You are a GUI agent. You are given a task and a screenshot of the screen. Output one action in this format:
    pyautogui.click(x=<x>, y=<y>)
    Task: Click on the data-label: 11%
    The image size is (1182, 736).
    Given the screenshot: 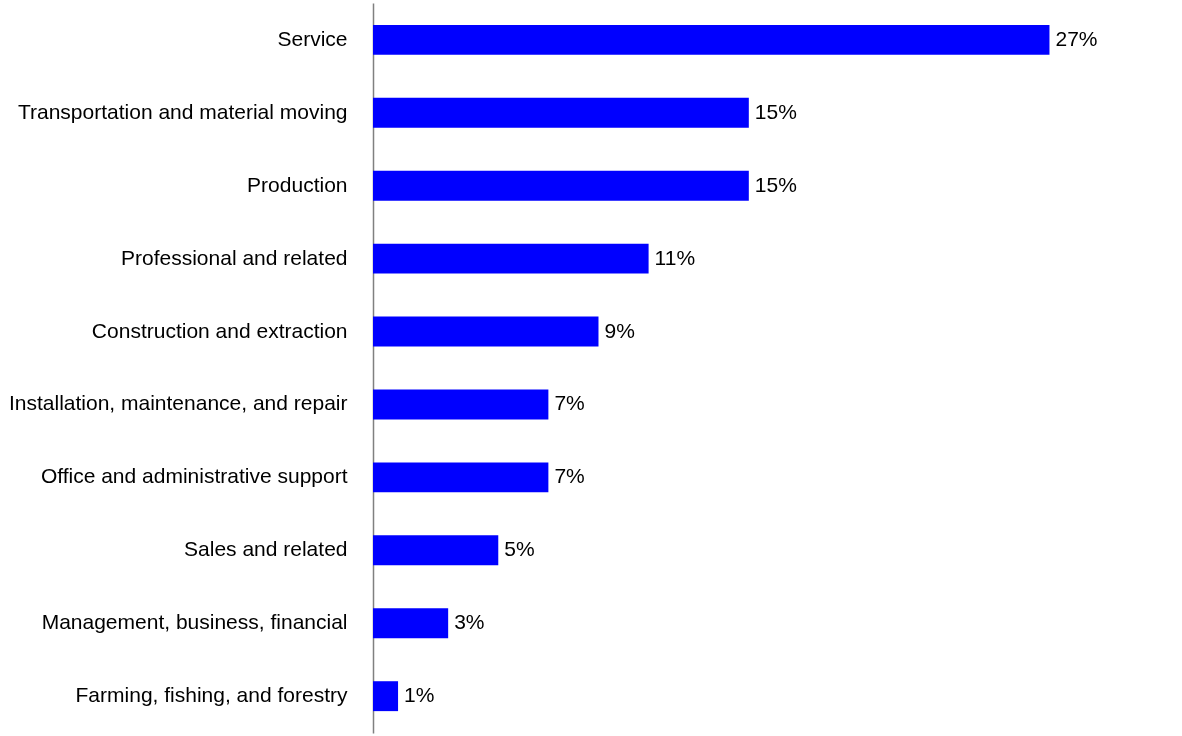 What is the action you would take?
    pyautogui.click(x=675, y=257)
    